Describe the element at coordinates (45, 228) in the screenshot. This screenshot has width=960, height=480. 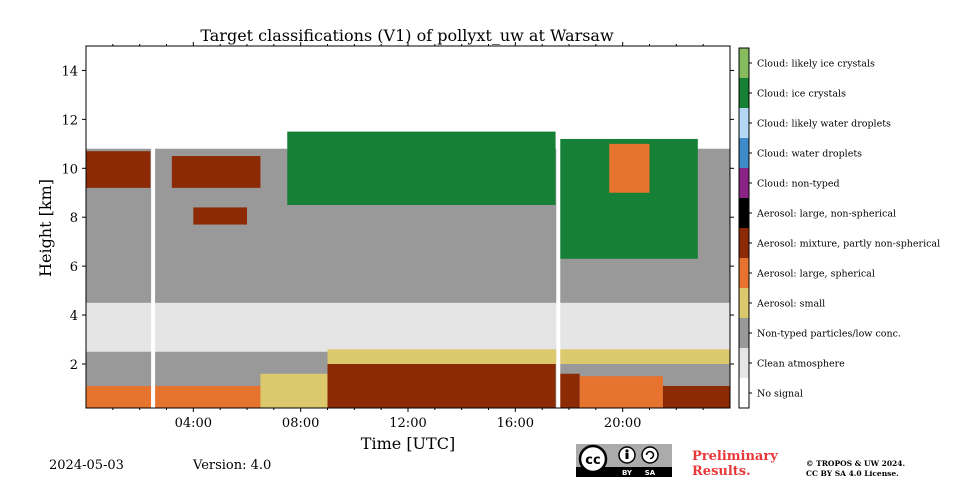
I see `y-axis-label: Height [km]` at that location.